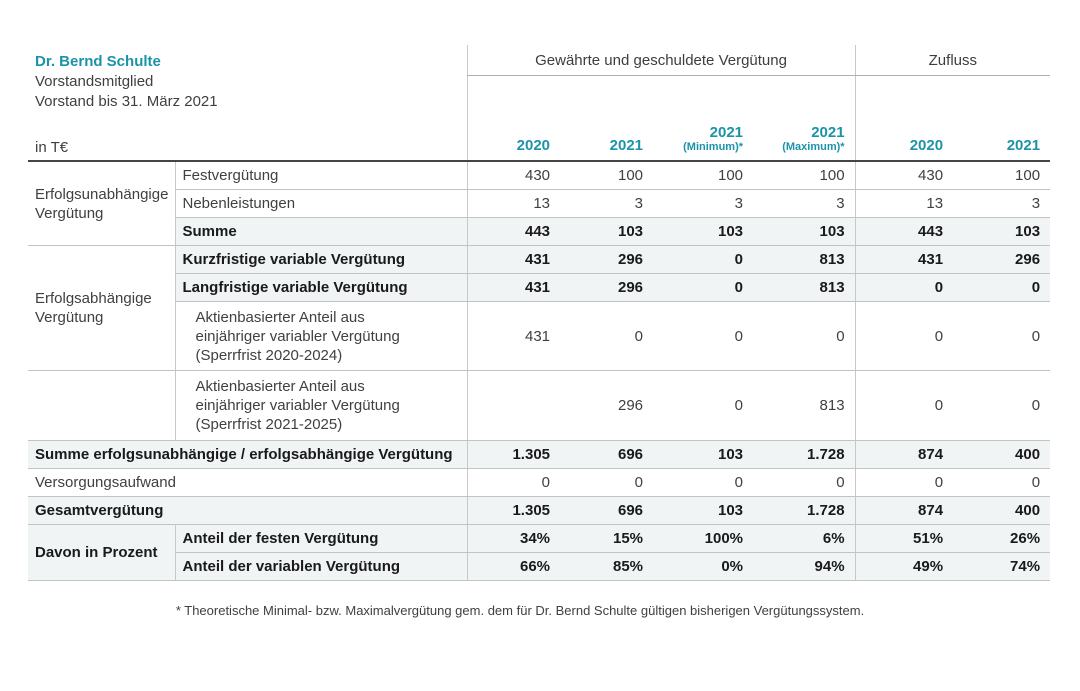 This screenshot has width=1080, height=691. Describe the element at coordinates (321, 538) in the screenshot. I see `row-label: Anteil der festen Vergütung` at that location.